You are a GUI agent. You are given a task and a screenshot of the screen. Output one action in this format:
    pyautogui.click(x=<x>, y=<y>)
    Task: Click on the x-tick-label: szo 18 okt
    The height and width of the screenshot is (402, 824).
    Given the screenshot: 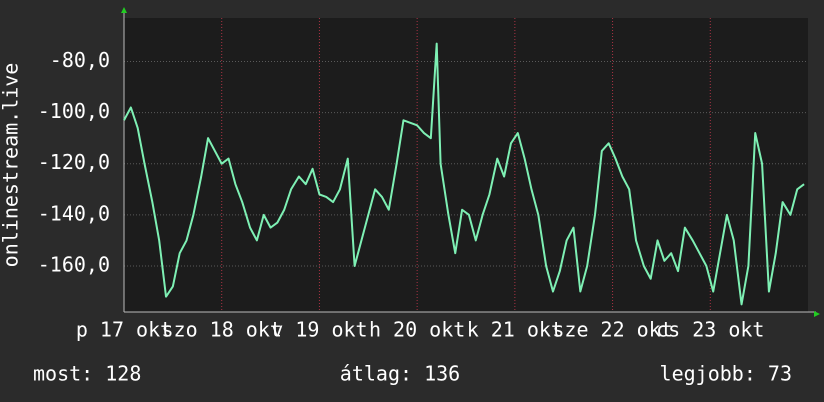 What is the action you would take?
    pyautogui.click(x=222, y=330)
    